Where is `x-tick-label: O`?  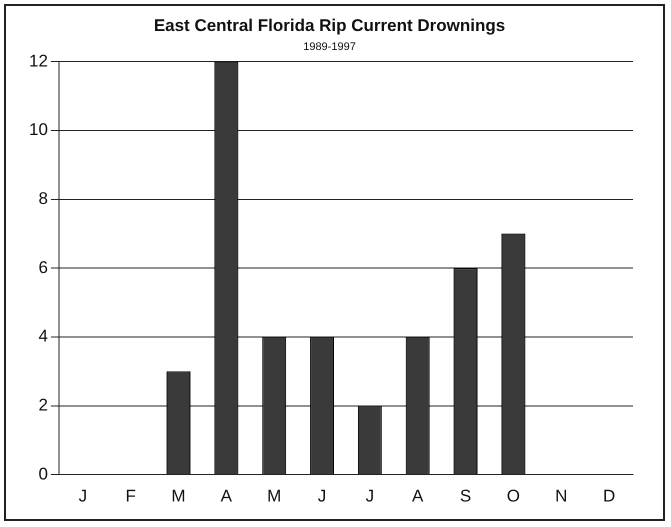
x-tick-label: O is located at coordinates (513, 496).